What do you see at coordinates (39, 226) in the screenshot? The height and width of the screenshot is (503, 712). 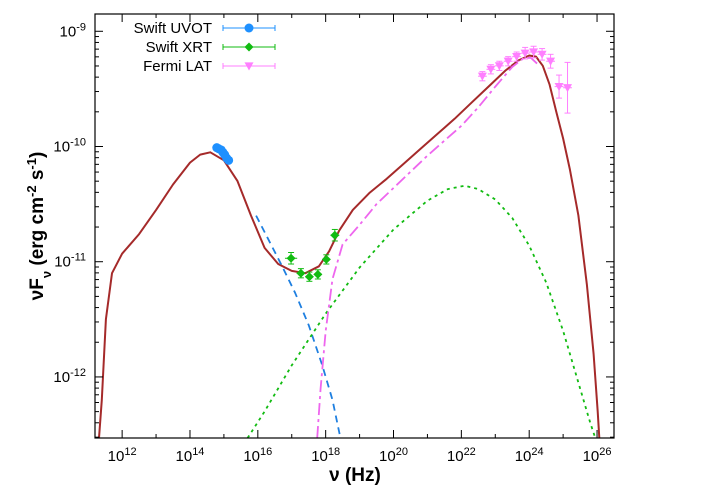 I see `y-axis-label: νFν (erg cm-2 s-1)` at bounding box center [39, 226].